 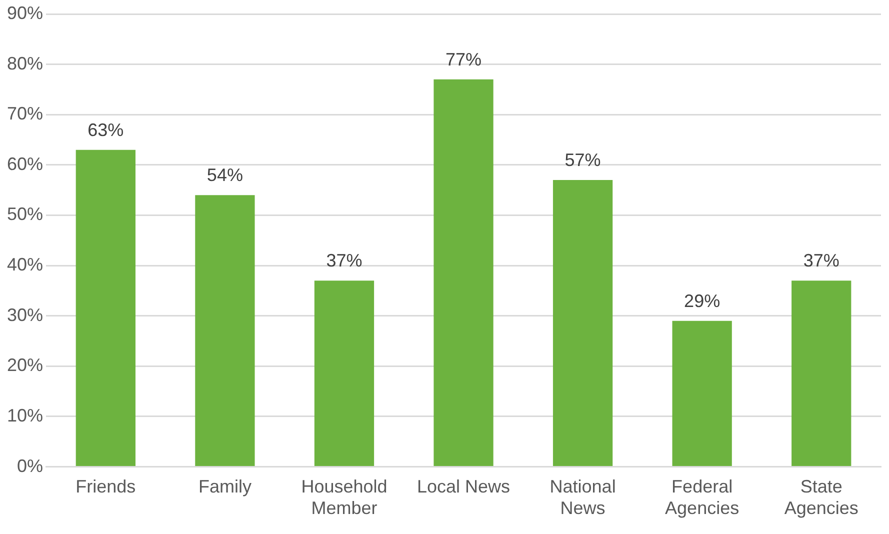 What do you see at coordinates (583, 497) in the screenshot?
I see `x-tick-label: National News` at bounding box center [583, 497].